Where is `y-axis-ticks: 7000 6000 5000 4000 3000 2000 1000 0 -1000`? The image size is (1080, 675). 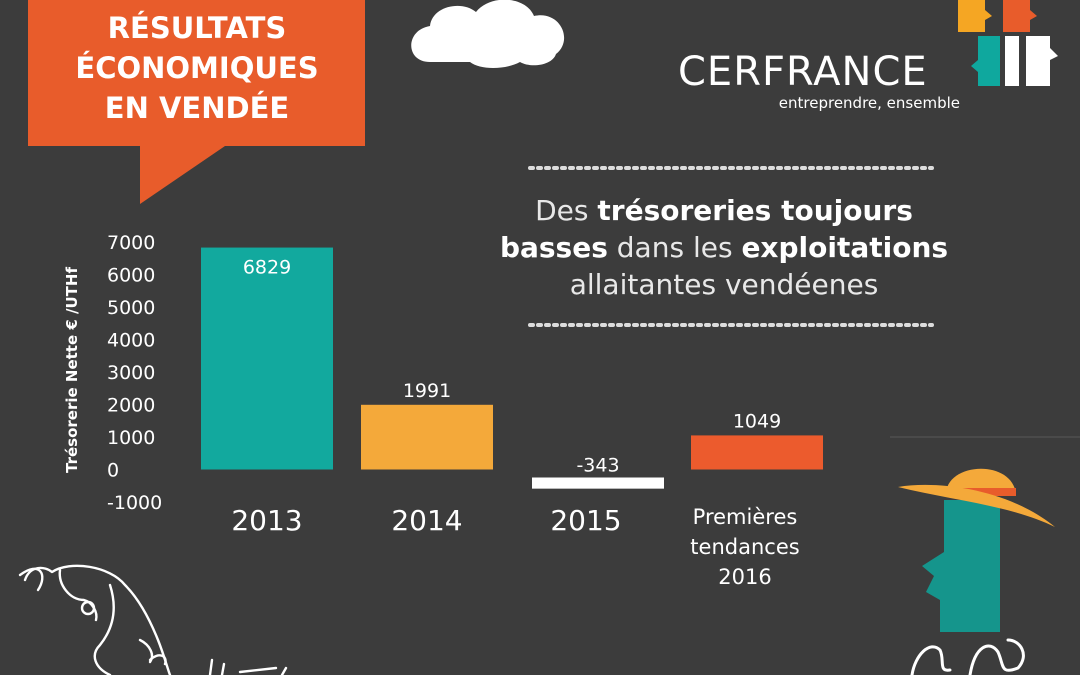 y-axis-ticks: 7000 6000 5000 4000 3000 2000 1000 0 -1000 is located at coordinates (134, 373).